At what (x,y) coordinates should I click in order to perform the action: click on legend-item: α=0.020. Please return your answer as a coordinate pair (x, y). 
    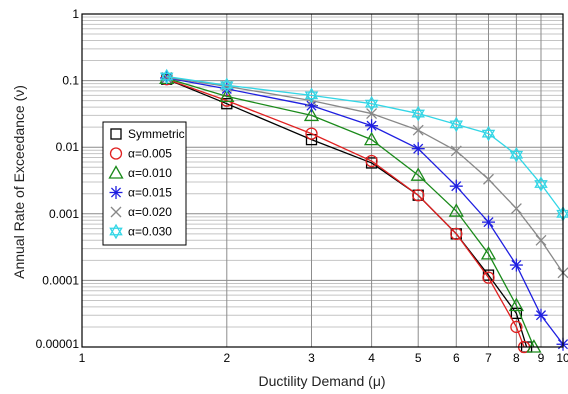
    Looking at the image, I should click on (141, 212).